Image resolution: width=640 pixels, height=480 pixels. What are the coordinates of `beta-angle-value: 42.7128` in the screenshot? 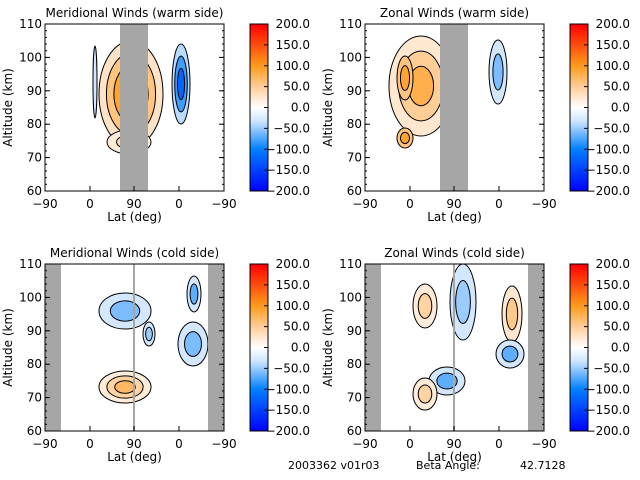 It's located at (543, 465).